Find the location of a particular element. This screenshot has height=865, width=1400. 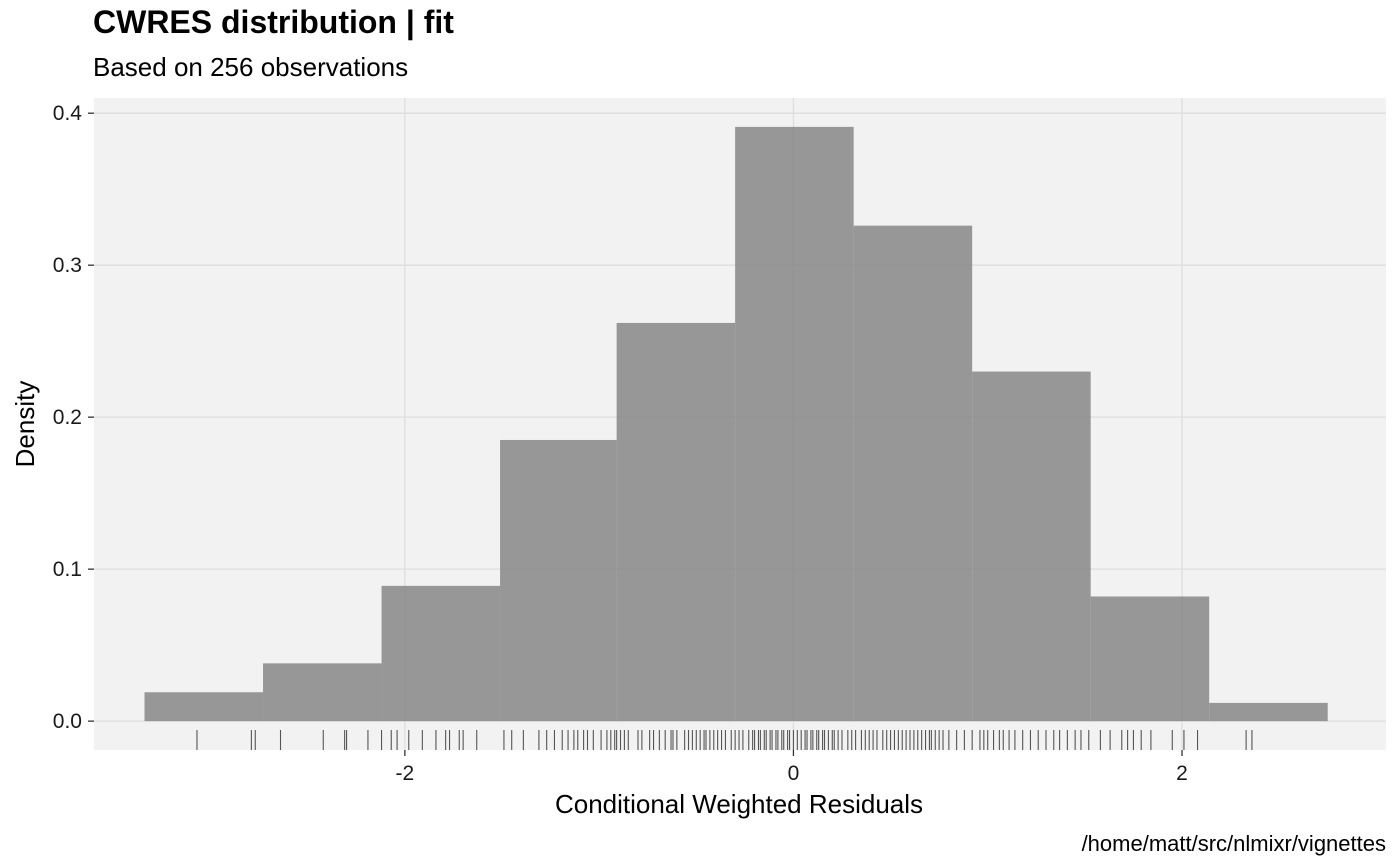

x-tick-label: 0 is located at coordinates (794, 773).